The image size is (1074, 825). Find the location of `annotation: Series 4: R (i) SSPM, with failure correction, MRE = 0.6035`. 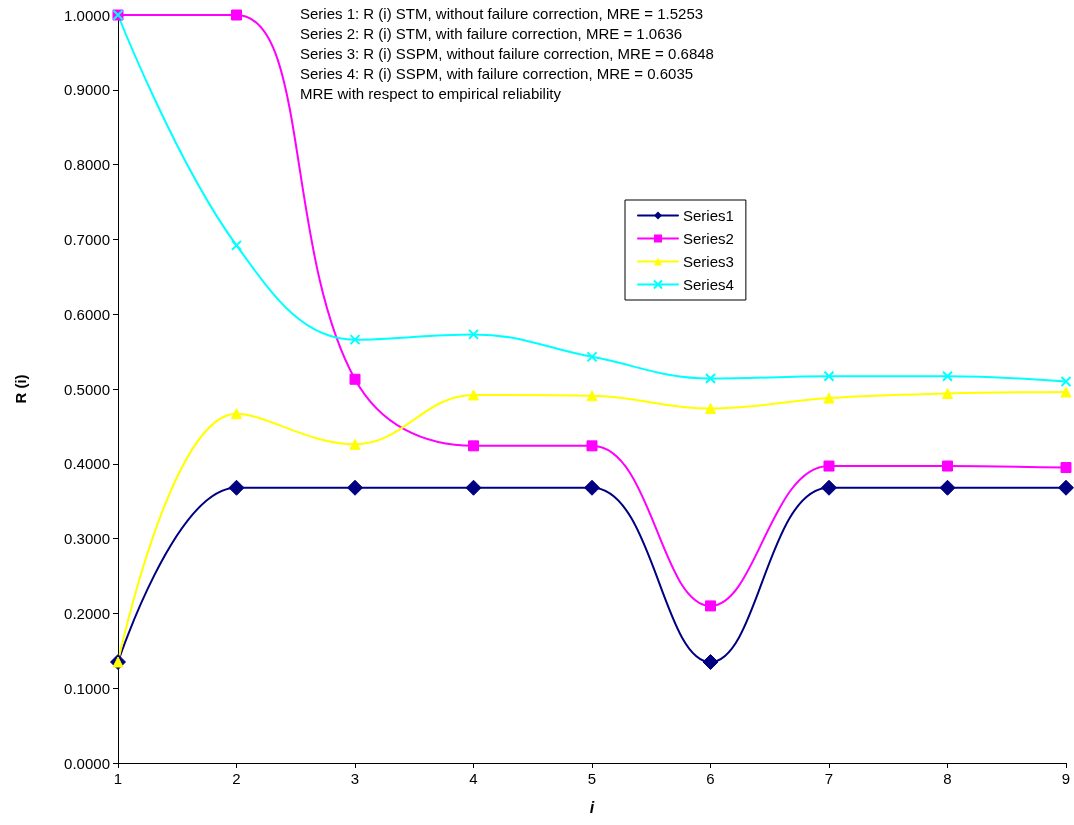

annotation: Series 4: R (i) SSPM, with failure correction, MRE = 0.6035 is located at coordinates (497, 73).